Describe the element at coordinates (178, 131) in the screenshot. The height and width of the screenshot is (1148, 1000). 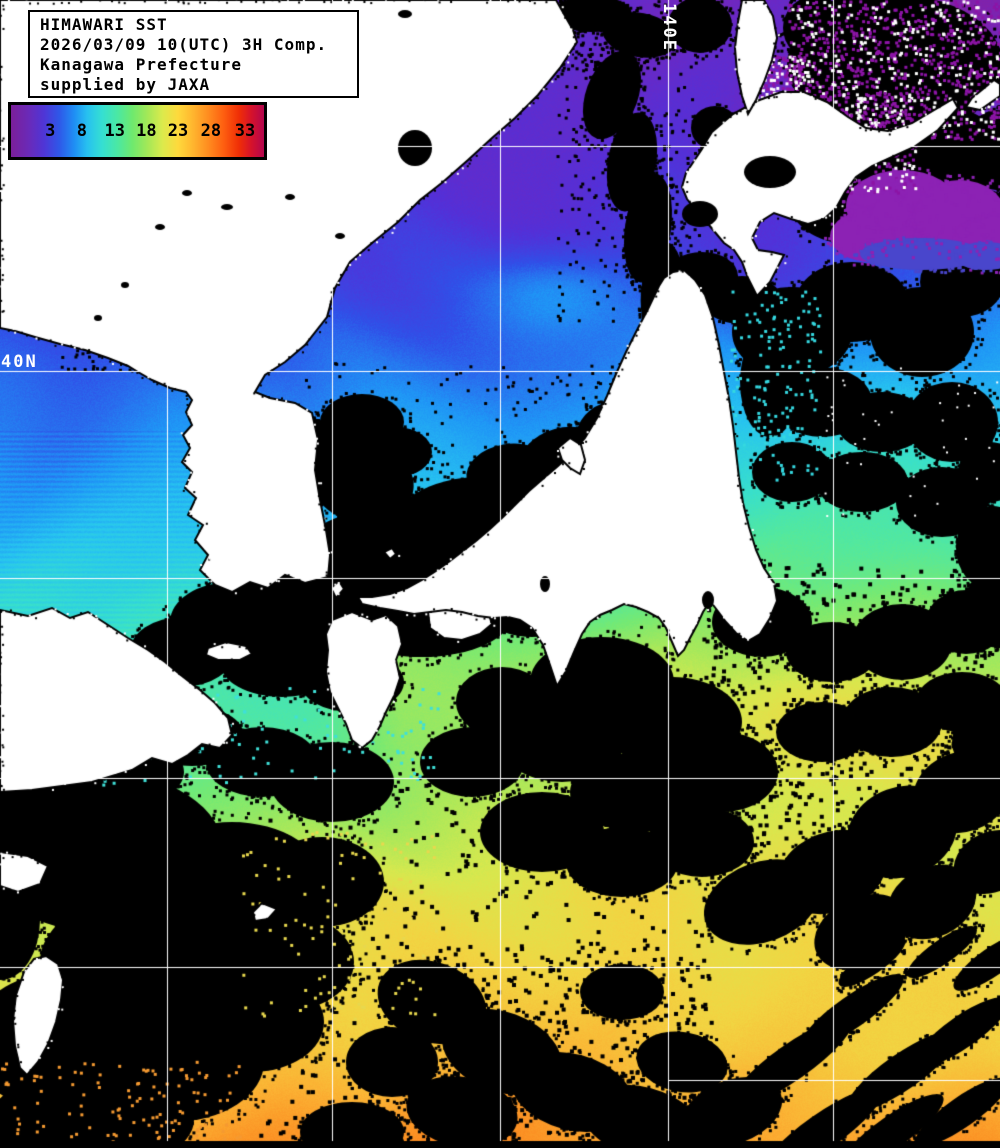
I see `colorbar-tick: 23` at that location.